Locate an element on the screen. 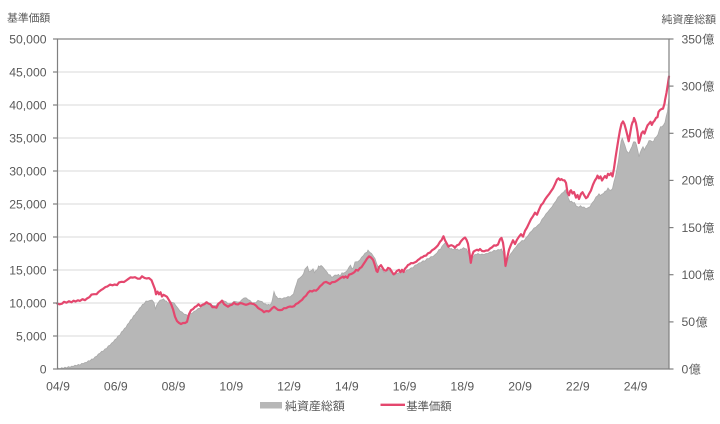 The image size is (720, 424). svg-text: 350 is located at coordinates (692, 39).